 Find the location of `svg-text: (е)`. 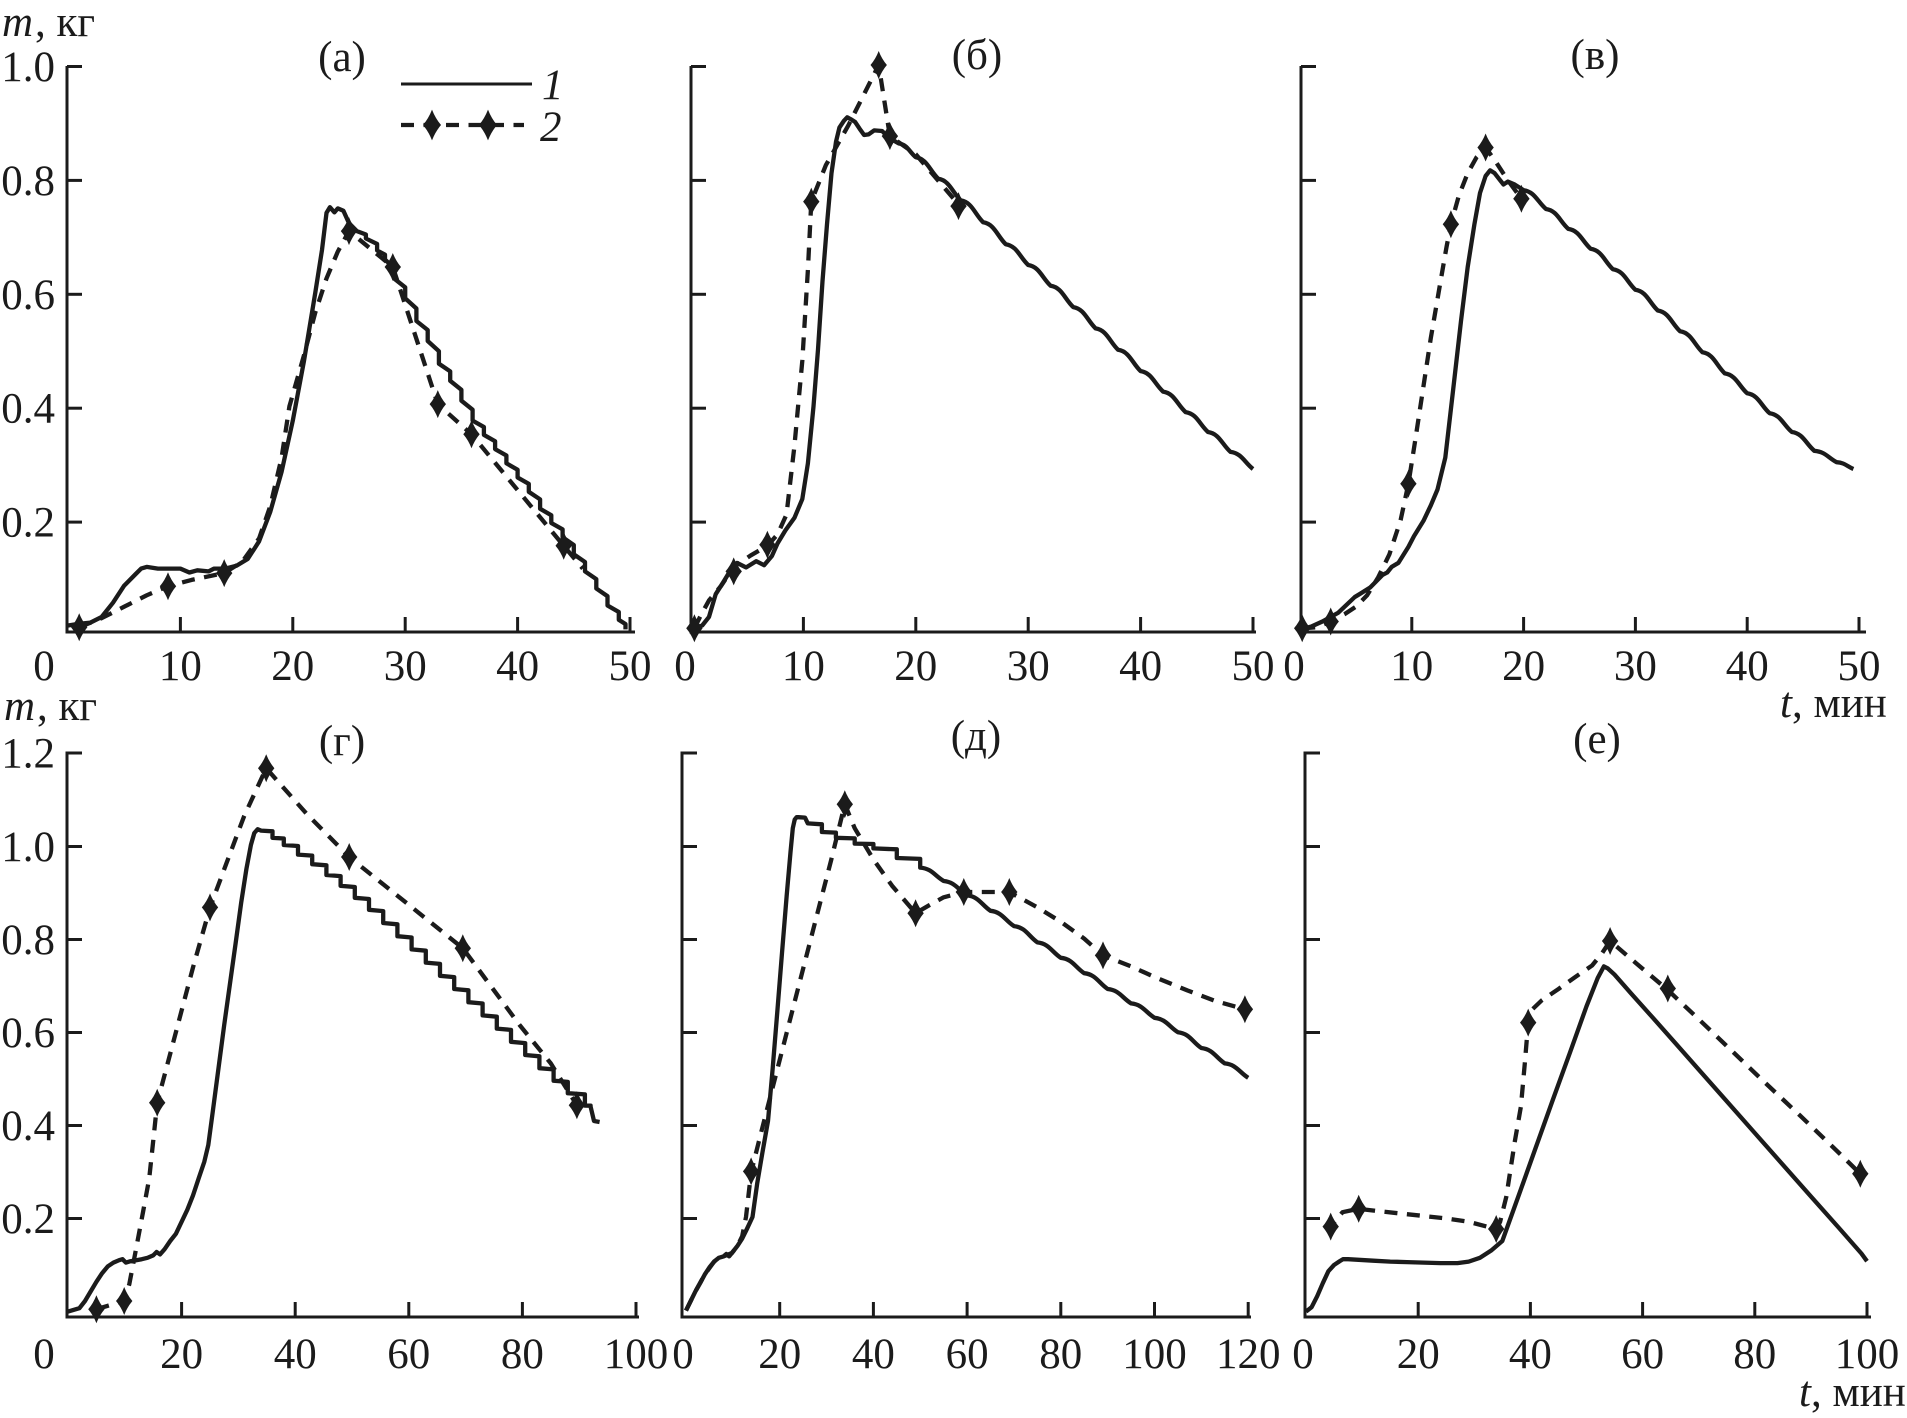

svg-text: (е) is located at coordinates (1597, 739).